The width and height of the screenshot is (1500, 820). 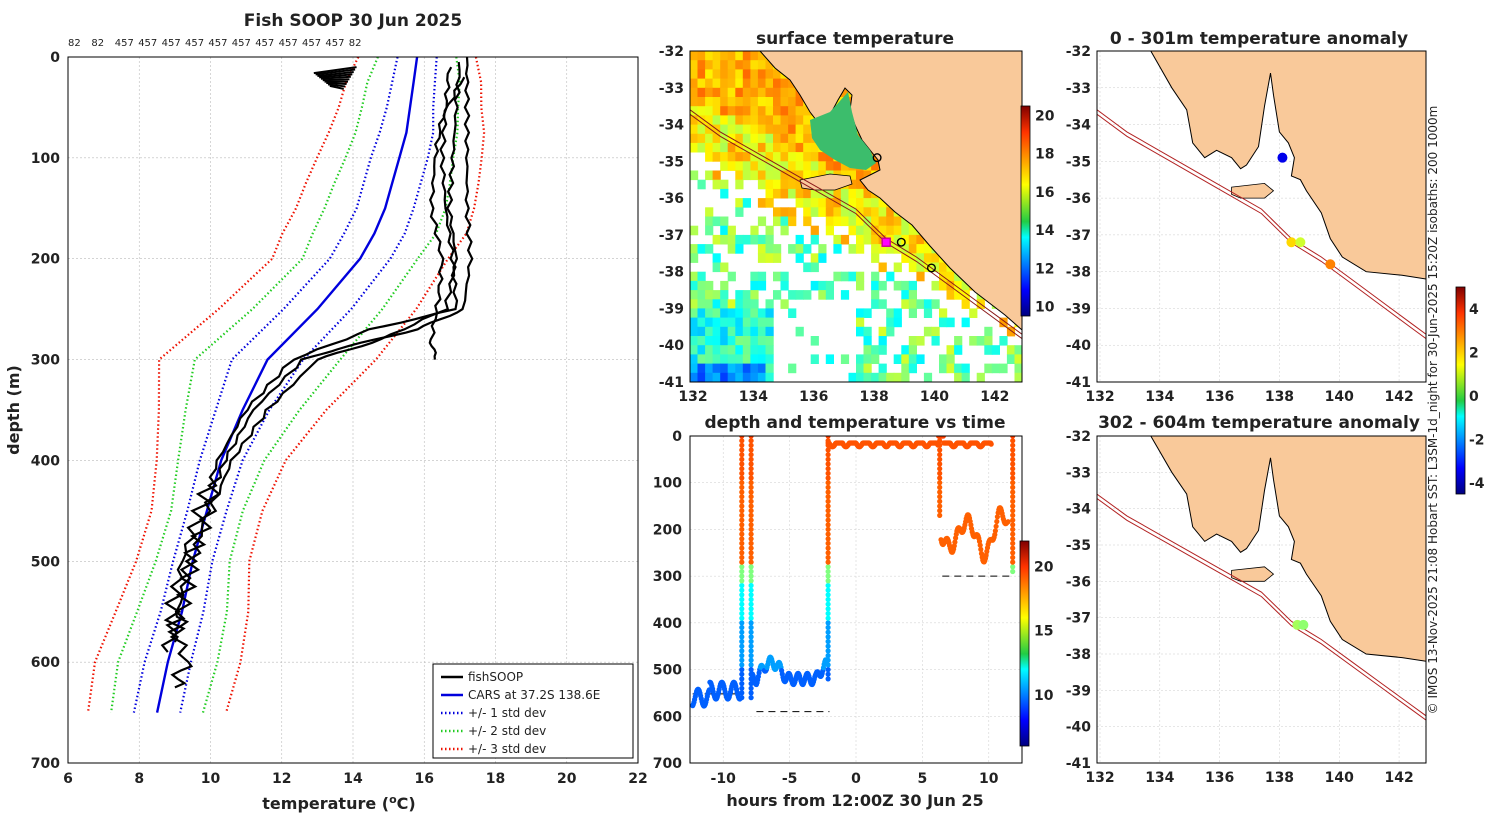 I want to click on profile-ytick: 100, so click(x=45, y=159).